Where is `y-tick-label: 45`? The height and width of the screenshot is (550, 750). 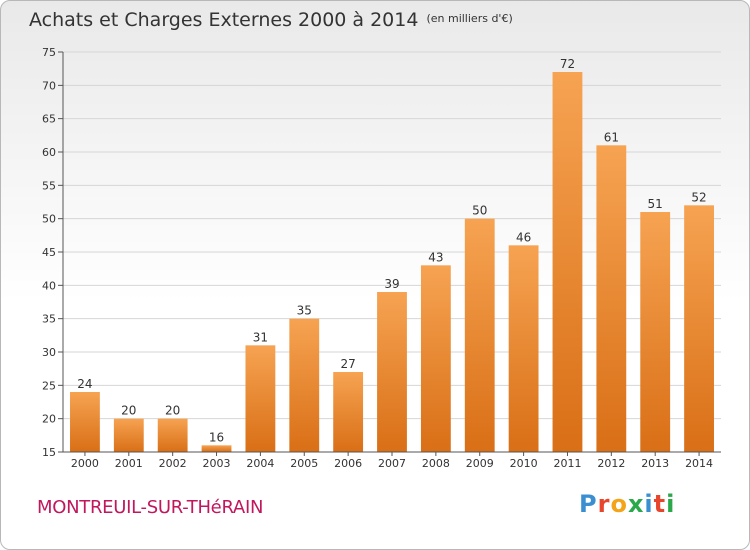 y-tick-label: 45 is located at coordinates (49, 252).